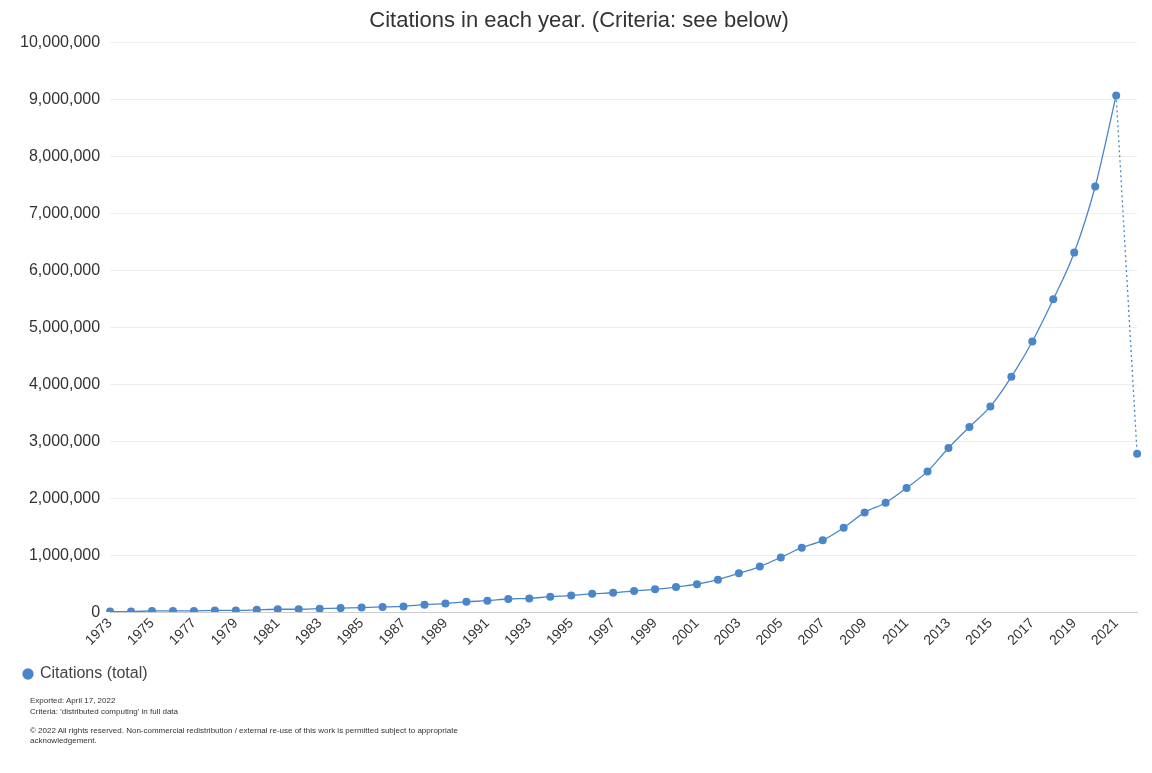  What do you see at coordinates (64, 497) in the screenshot?
I see `y-tick-label: 2,000,000` at bounding box center [64, 497].